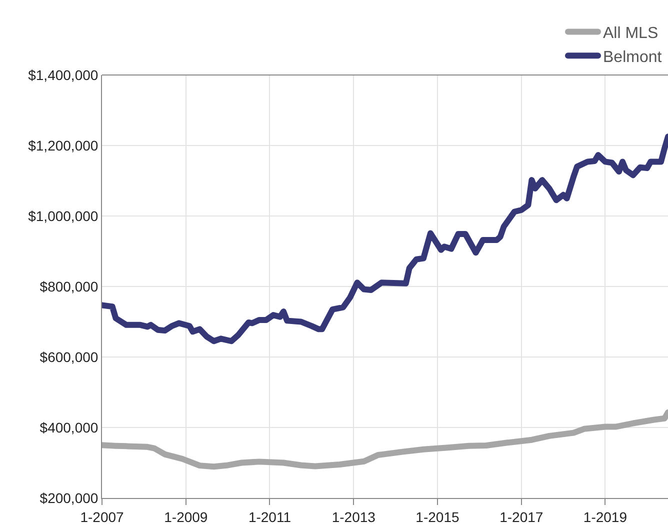 The image size is (668, 527). Describe the element at coordinates (69, 427) in the screenshot. I see `y-tick-label: $400,000` at that location.